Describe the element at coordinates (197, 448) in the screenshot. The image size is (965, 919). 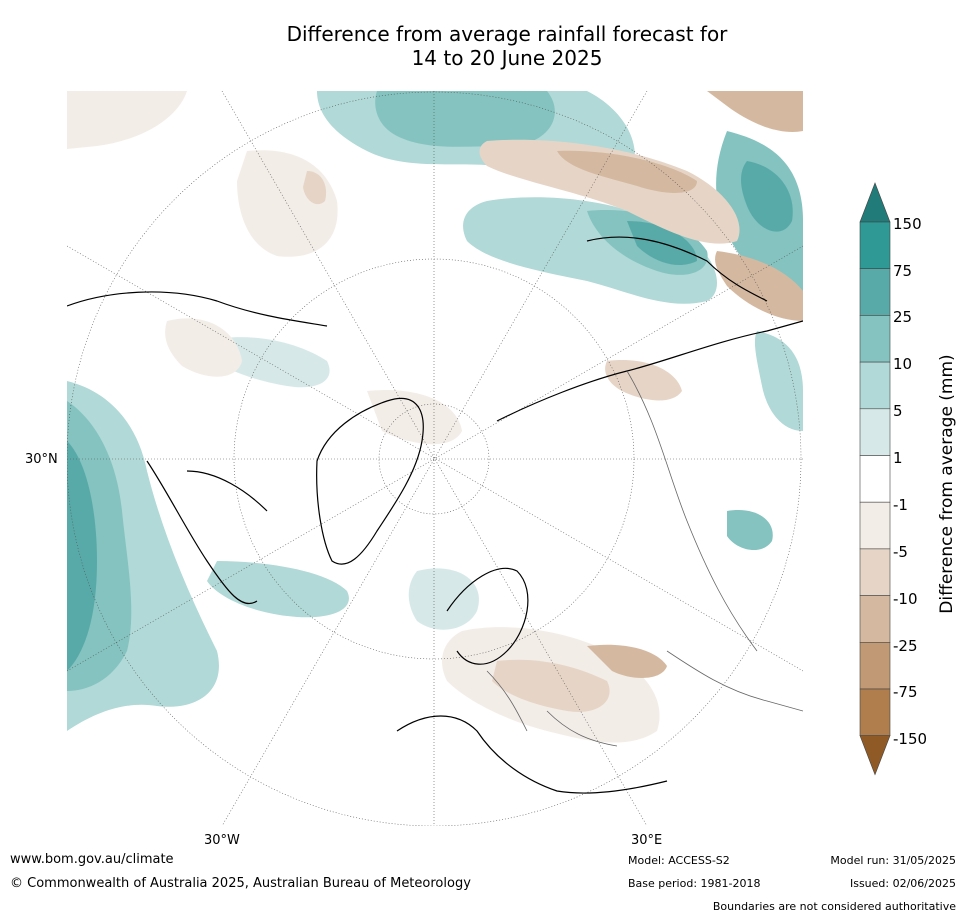
I see `north-america-coast` at that location.